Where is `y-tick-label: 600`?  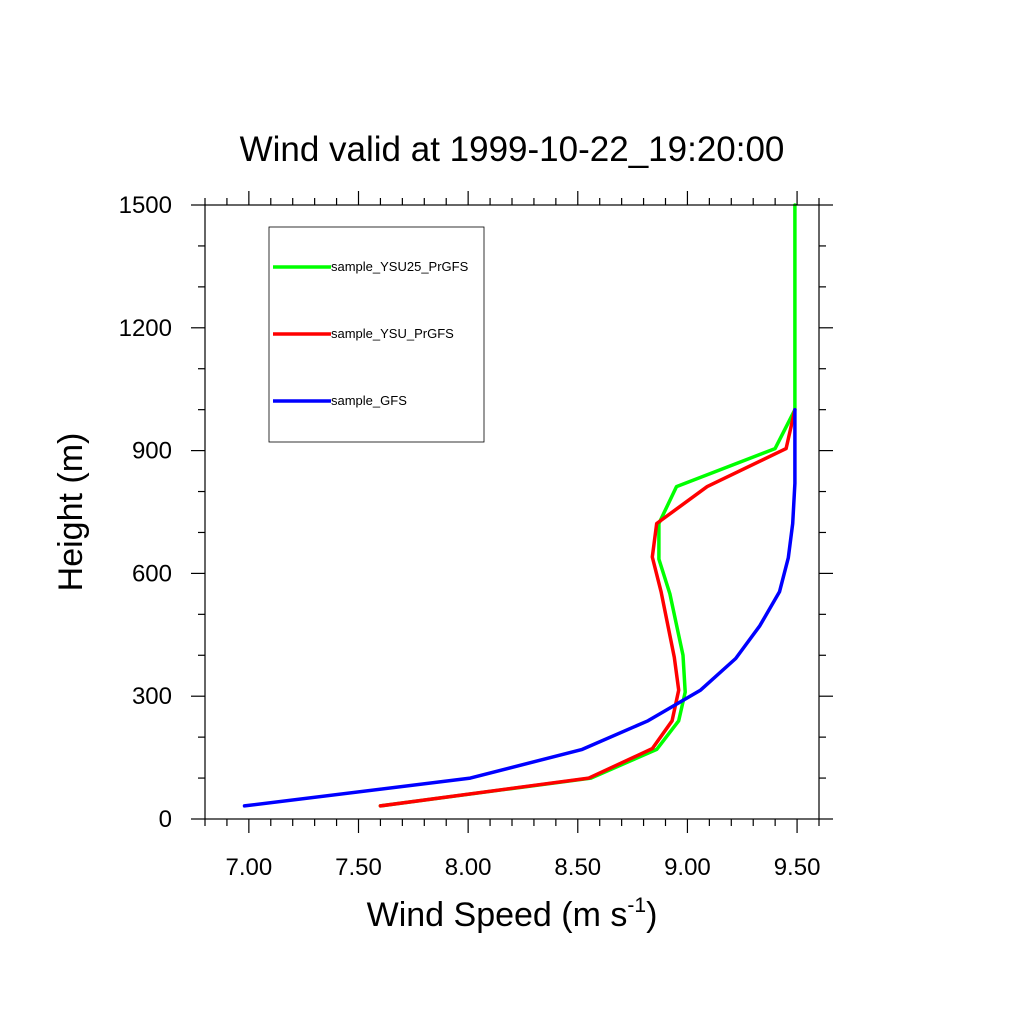 y-tick-label: 600 is located at coordinates (152, 573).